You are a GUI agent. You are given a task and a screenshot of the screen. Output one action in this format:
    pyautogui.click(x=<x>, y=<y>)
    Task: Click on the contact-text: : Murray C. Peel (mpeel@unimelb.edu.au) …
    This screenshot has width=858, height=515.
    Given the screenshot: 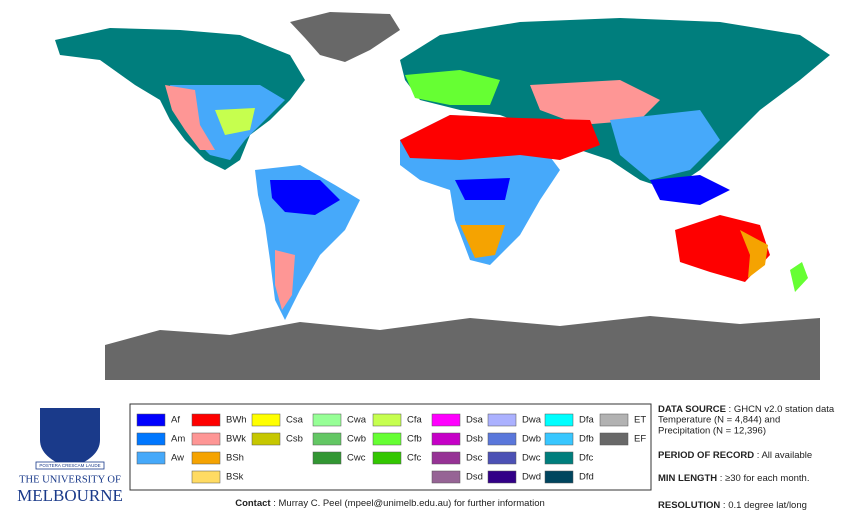 What is the action you would take?
    pyautogui.click(x=408, y=503)
    